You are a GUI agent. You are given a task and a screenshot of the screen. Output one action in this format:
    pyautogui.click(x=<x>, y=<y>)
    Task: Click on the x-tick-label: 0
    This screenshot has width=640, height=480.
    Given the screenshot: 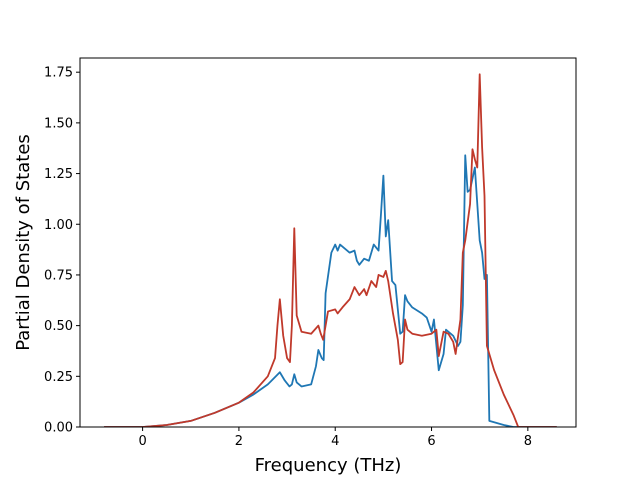 What is the action you would take?
    pyautogui.click(x=142, y=441)
    